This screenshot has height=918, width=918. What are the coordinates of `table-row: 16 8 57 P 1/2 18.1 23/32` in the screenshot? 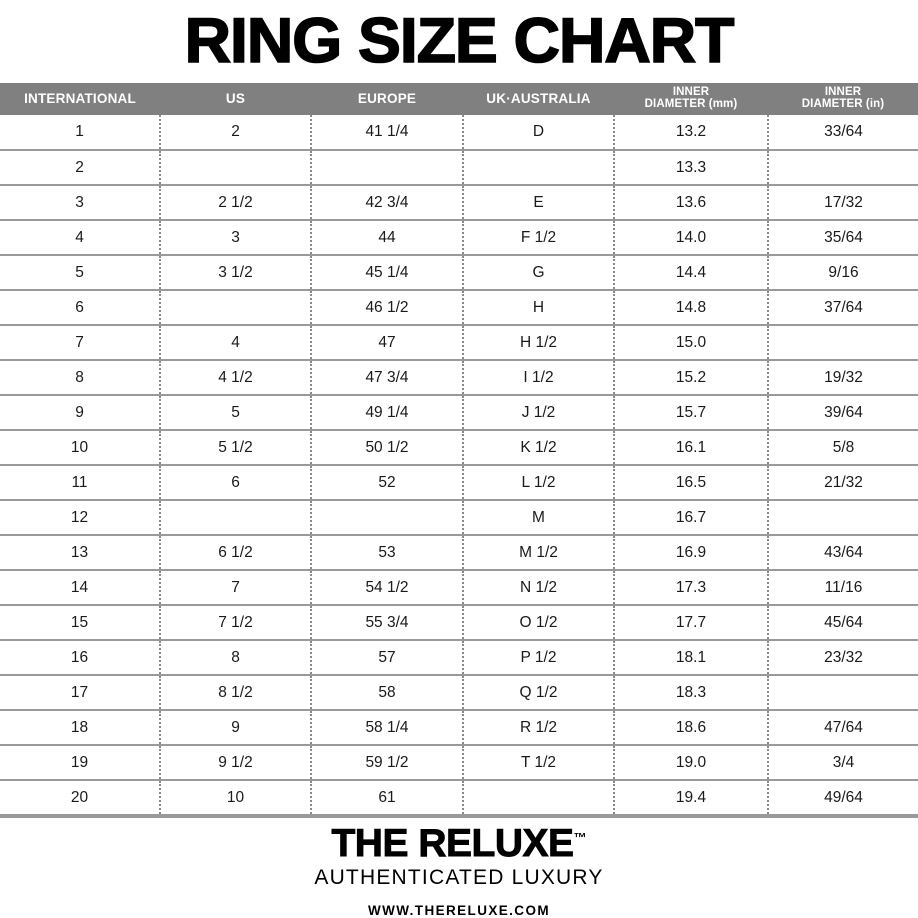 It's located at (459, 658).